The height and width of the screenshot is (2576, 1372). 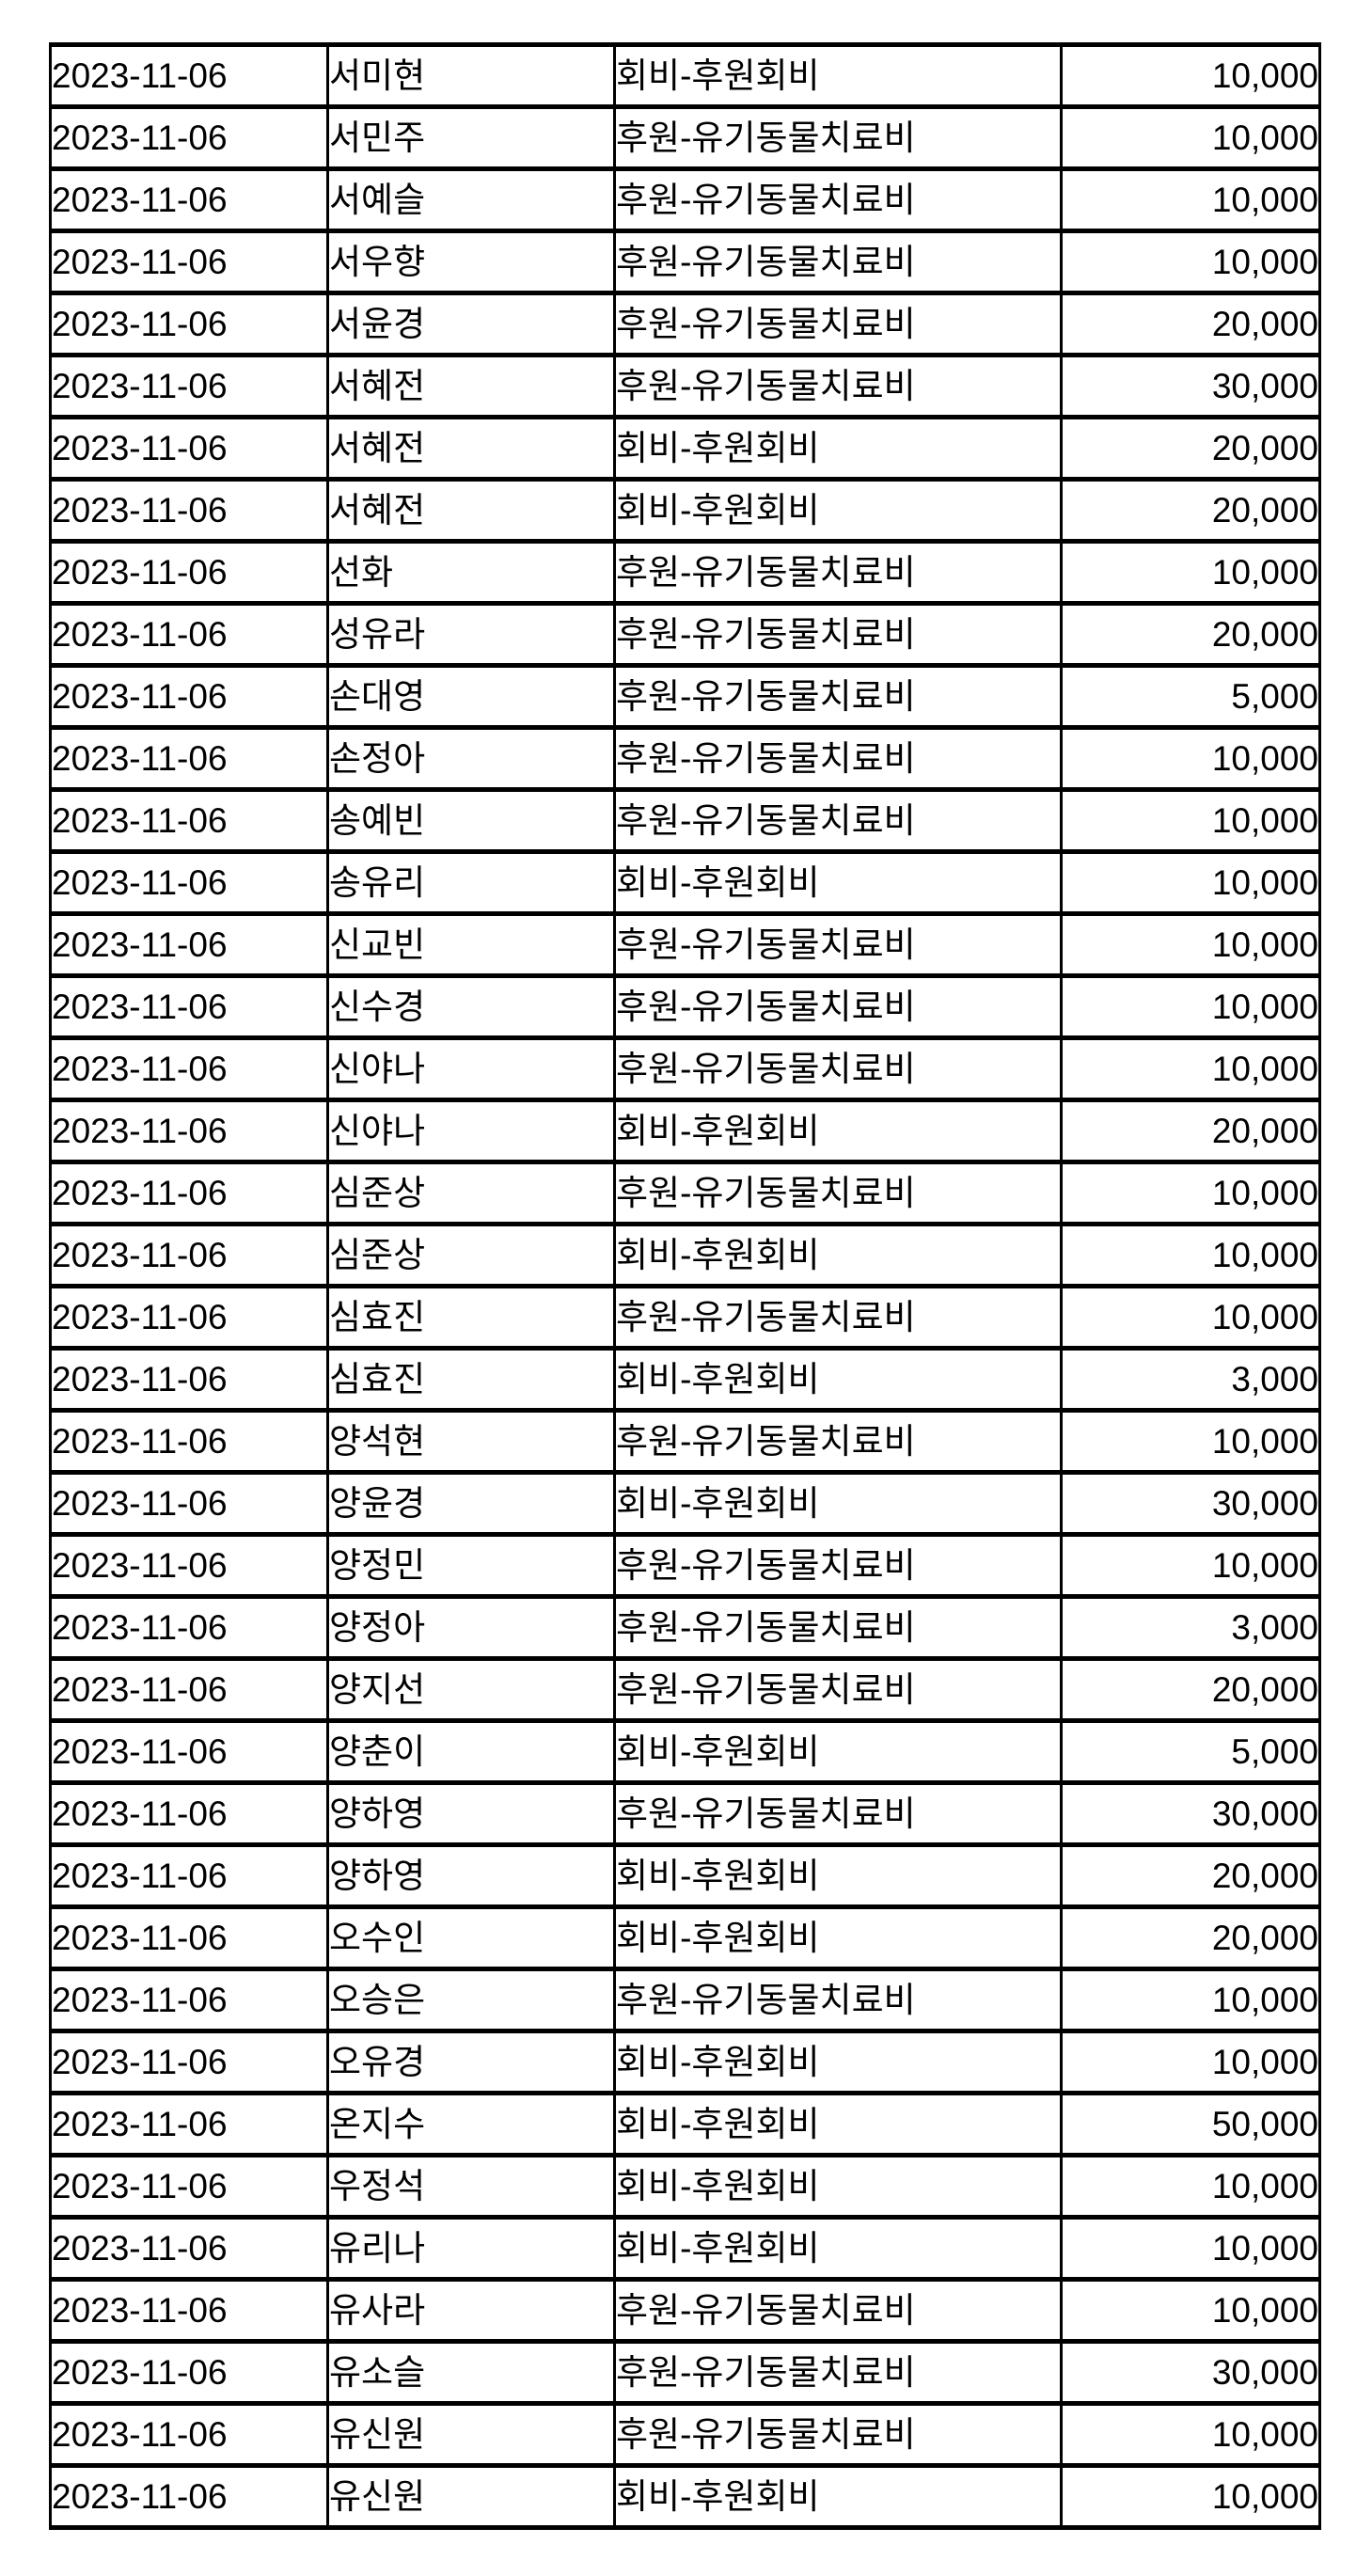 What do you see at coordinates (685, 758) in the screenshot?
I see `table-row: 2023-11-06 손정아 후원-유기동물치료비 10,000` at bounding box center [685, 758].